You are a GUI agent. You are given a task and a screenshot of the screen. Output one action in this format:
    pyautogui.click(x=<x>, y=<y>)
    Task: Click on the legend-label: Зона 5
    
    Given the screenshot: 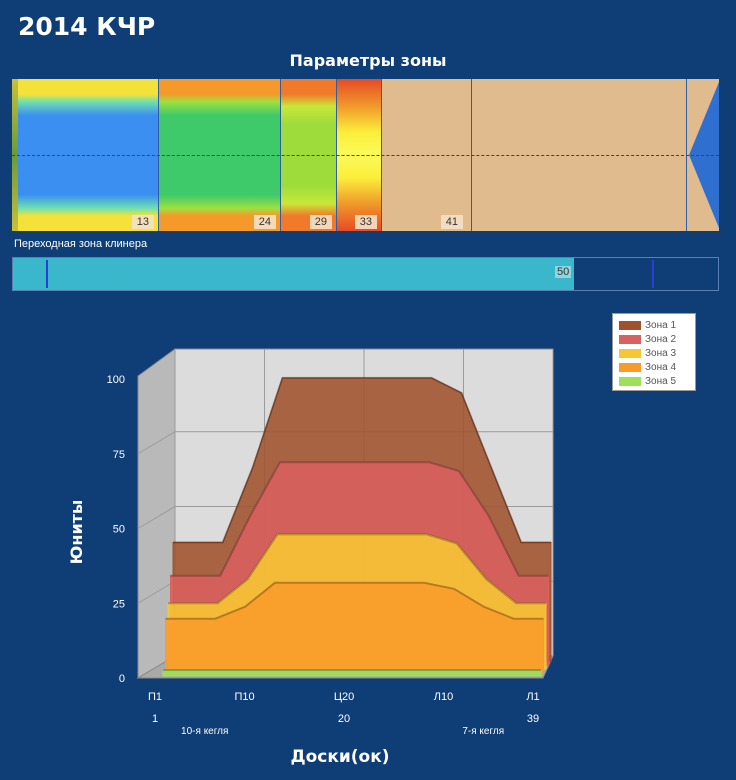 What is the action you would take?
    pyautogui.click(x=661, y=381)
    